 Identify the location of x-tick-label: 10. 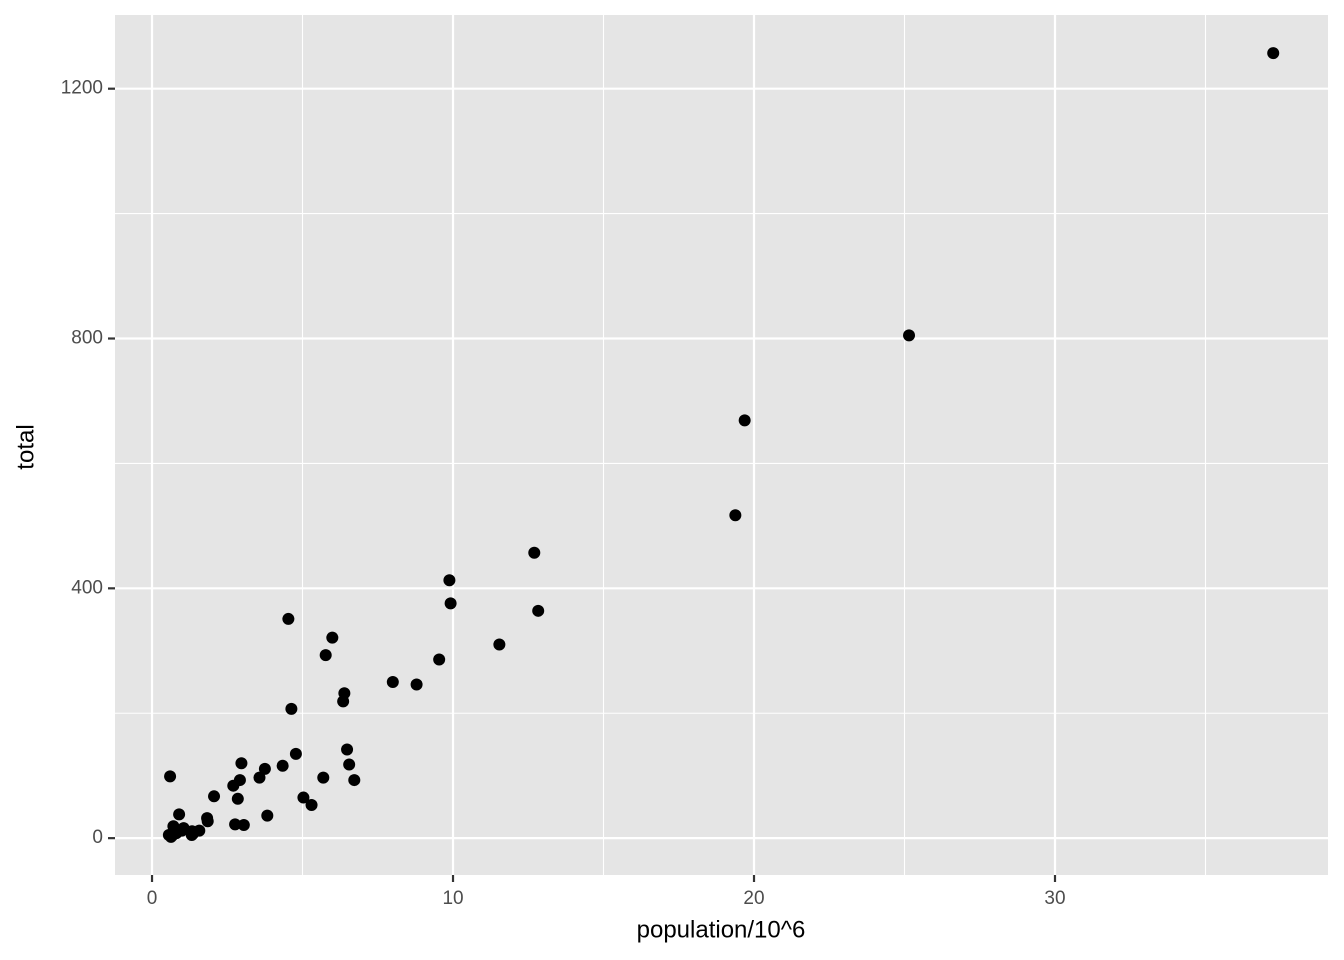
(452, 898).